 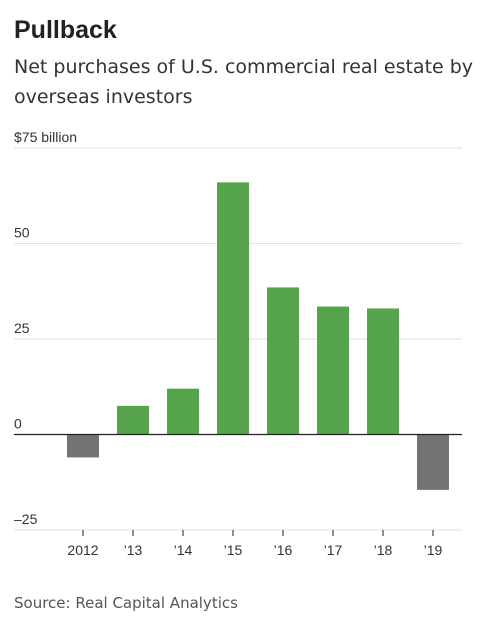 I want to click on x-axis: 2012 ’13 ’14 ’15 ’16 ’17 ’18 ’19, so click(x=255, y=544).